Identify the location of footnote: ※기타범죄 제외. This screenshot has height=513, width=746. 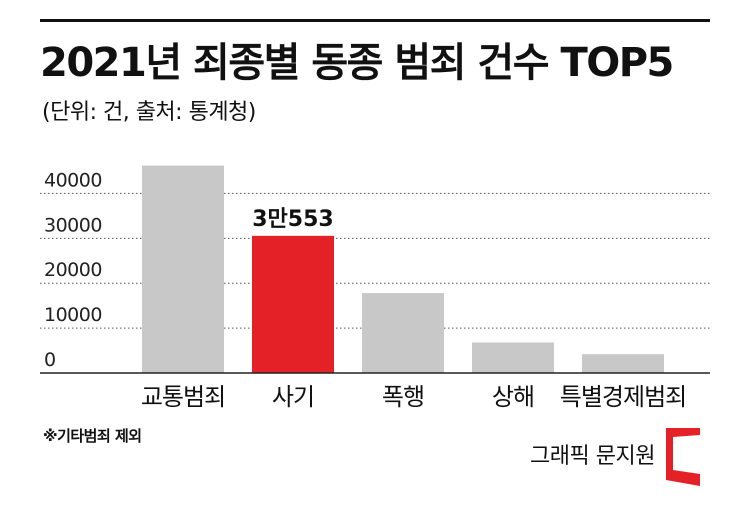
(92, 436).